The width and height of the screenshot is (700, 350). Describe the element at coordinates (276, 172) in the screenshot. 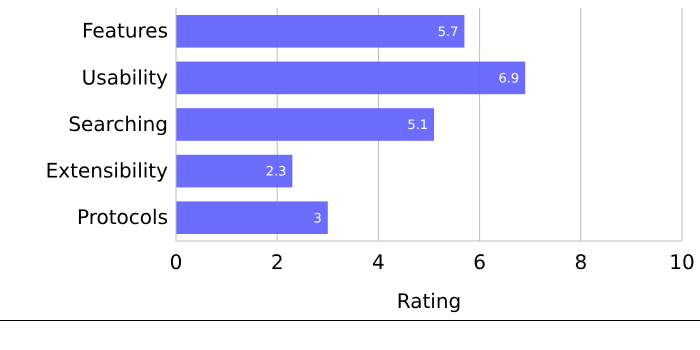

I see `data-label: 2.3` at that location.